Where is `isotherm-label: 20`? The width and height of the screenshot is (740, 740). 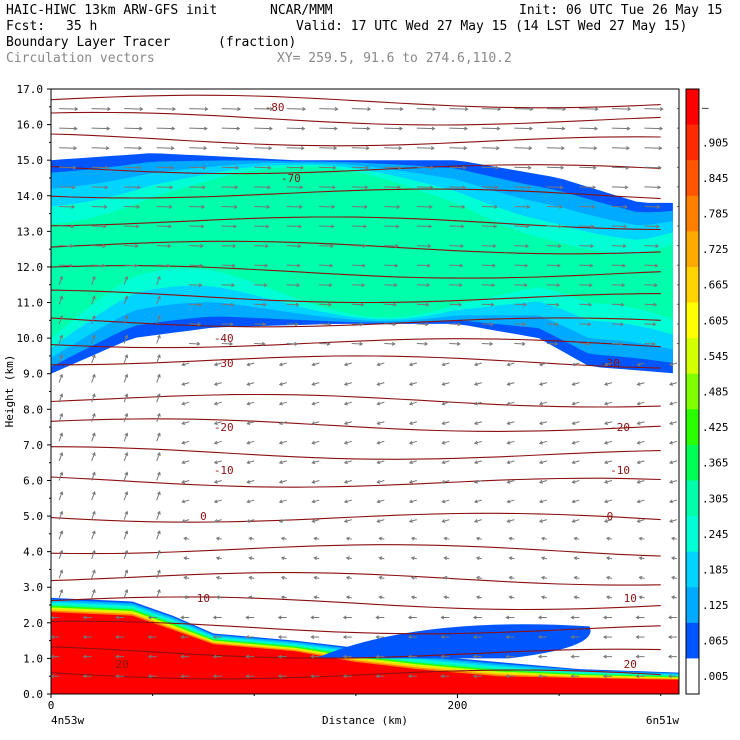 isotherm-label: 20 is located at coordinates (122, 664).